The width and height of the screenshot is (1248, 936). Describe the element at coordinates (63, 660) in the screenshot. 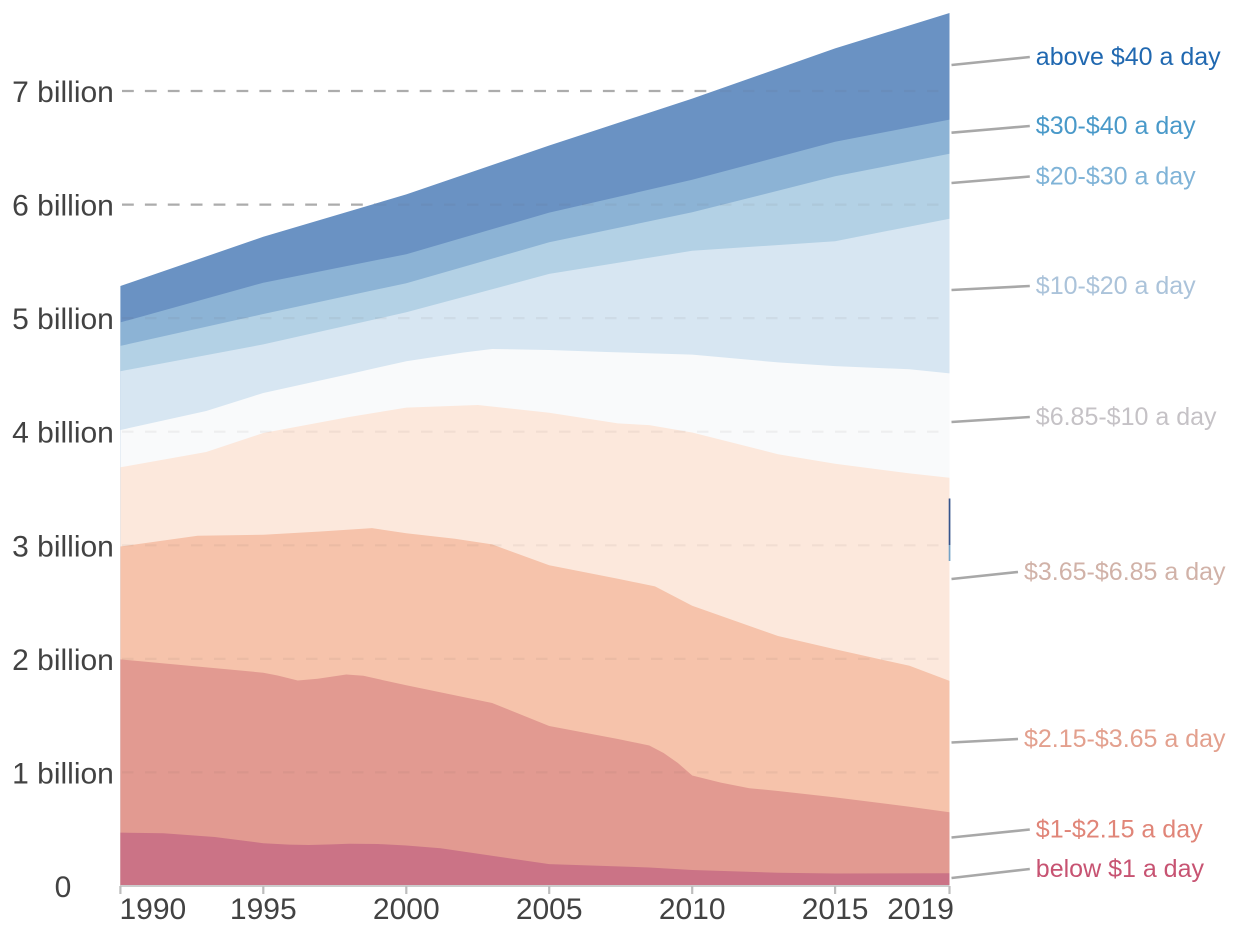

I see `svg-text: 2 billion` at that location.